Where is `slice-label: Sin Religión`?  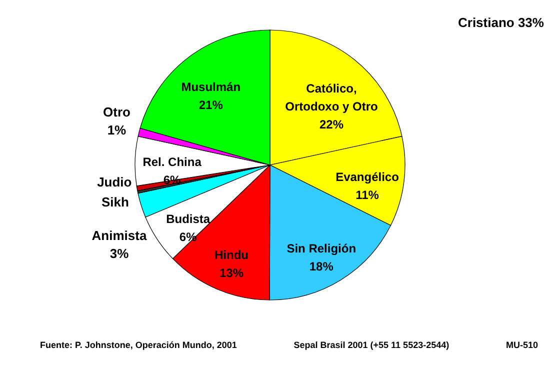
slice-label: Sin Religión is located at coordinates (321, 248).